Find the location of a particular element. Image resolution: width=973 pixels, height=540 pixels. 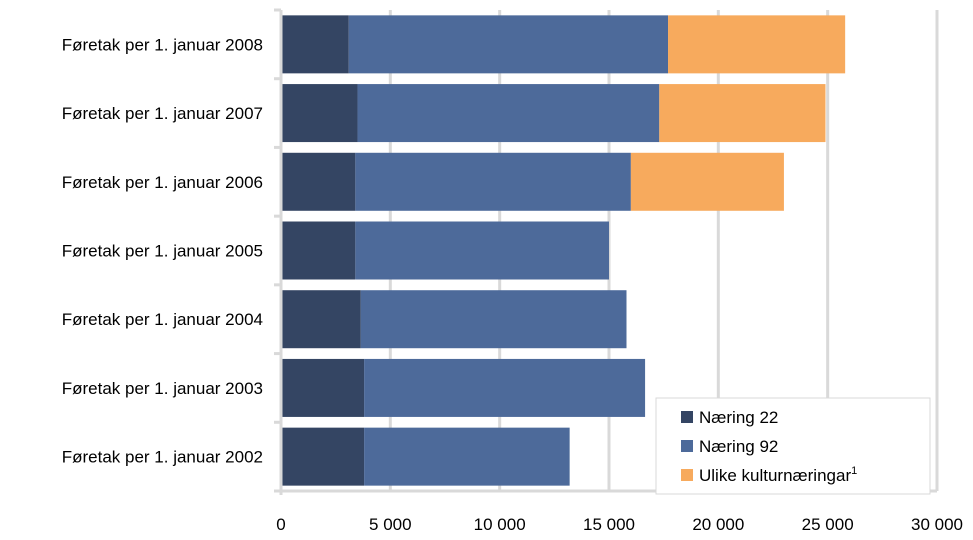

category-label: Føretak per 1. januar 2002 is located at coordinates (162, 457).